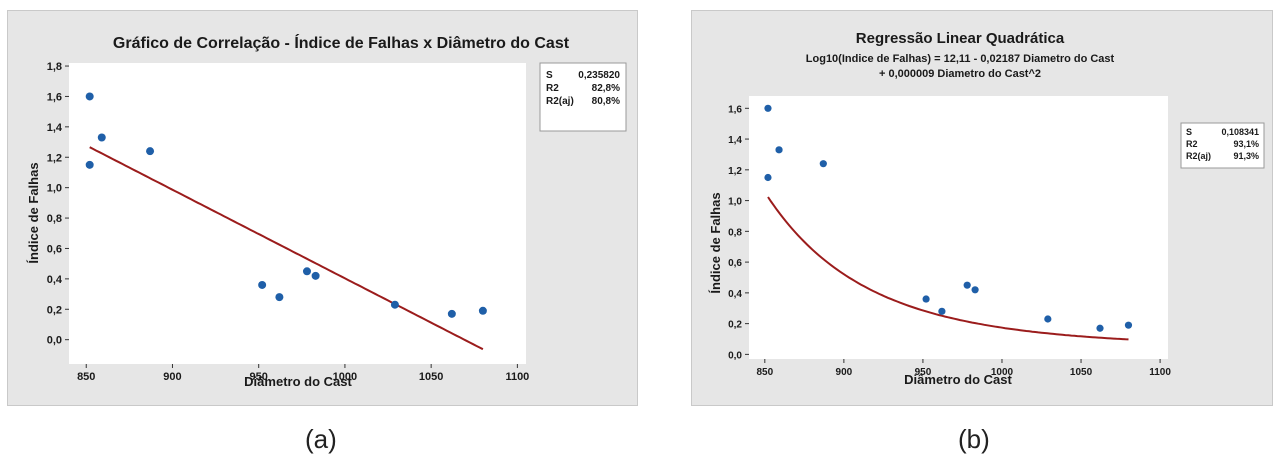 Image resolution: width=1275 pixels, height=455 pixels. What do you see at coordinates (599, 75) in the screenshot?
I see `stat-value: 0,235820` at bounding box center [599, 75].